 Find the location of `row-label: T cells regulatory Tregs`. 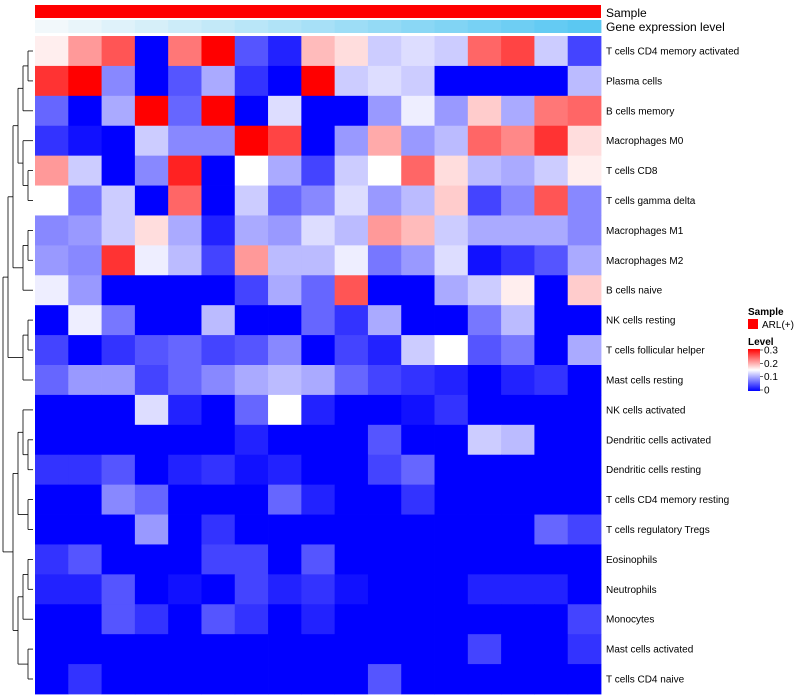

row-label: T cells regulatory Tregs is located at coordinates (658, 530).